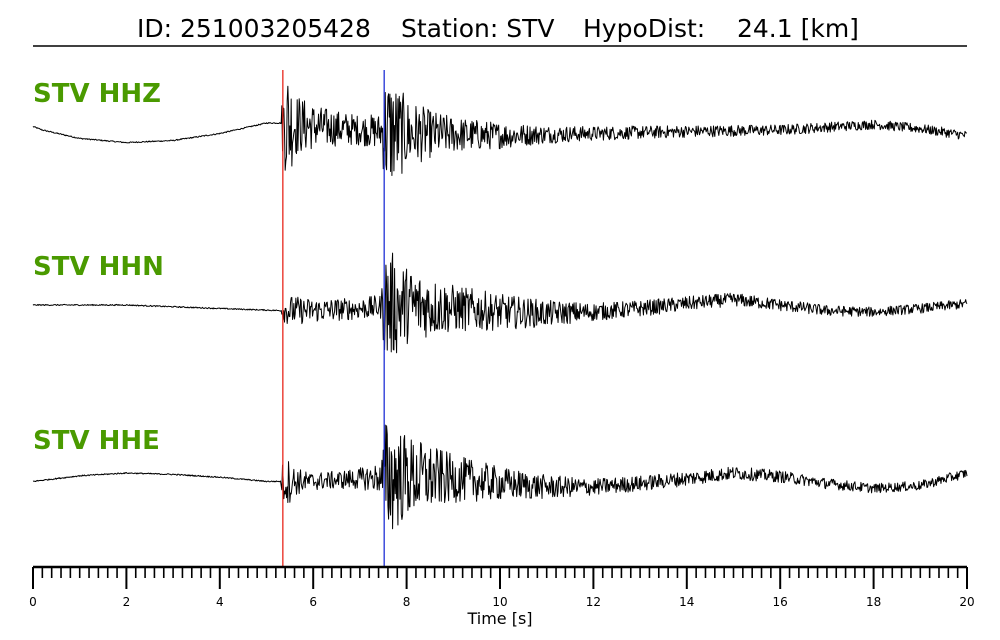 The image size is (1000, 640). I want to click on trace-panel: STV HHZ, so click(500, 128).